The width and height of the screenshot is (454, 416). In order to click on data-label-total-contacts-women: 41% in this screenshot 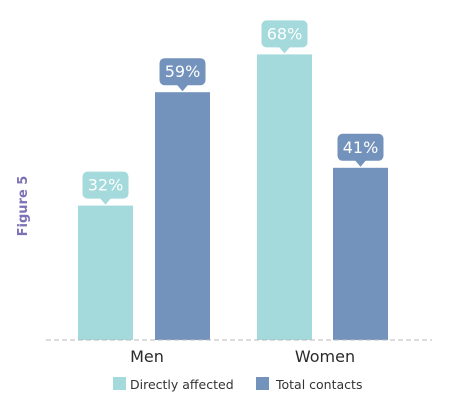, I will do `click(361, 147)`.